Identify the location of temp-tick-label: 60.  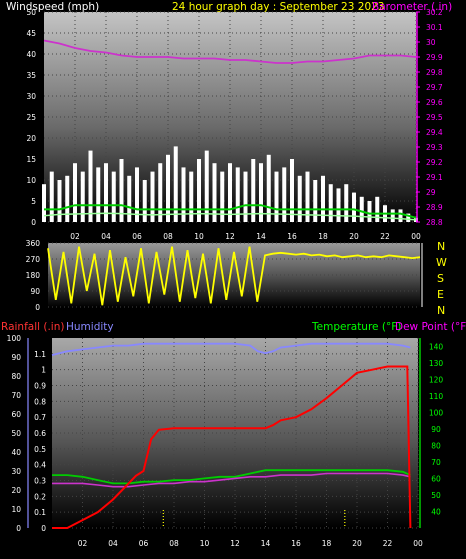
(436, 478).